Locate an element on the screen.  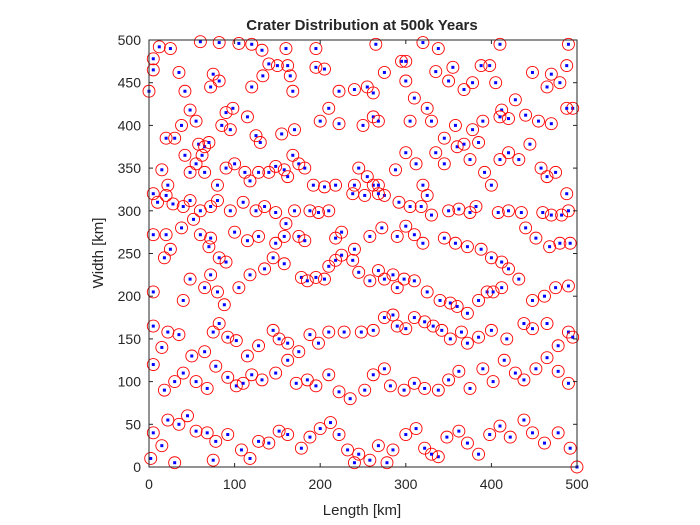
x-tick-label: 300 is located at coordinates (406, 484).